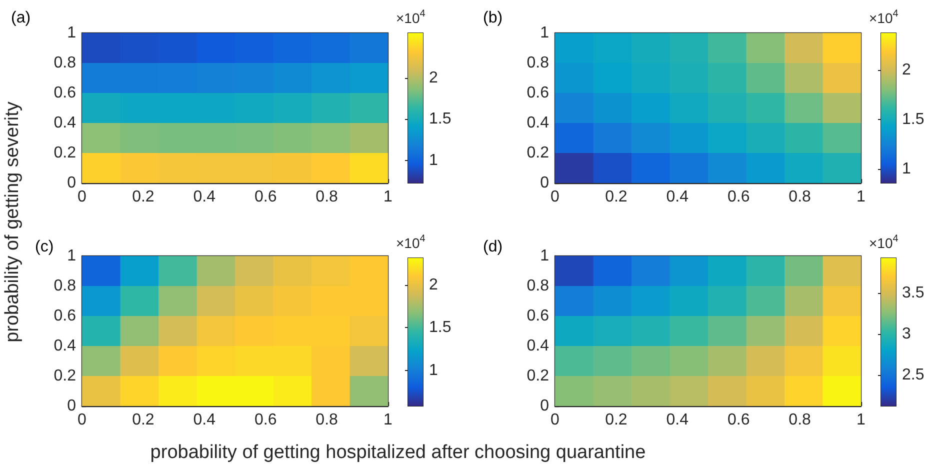  Describe the element at coordinates (493, 18) in the screenshot. I see `chart-title: (b)` at that location.